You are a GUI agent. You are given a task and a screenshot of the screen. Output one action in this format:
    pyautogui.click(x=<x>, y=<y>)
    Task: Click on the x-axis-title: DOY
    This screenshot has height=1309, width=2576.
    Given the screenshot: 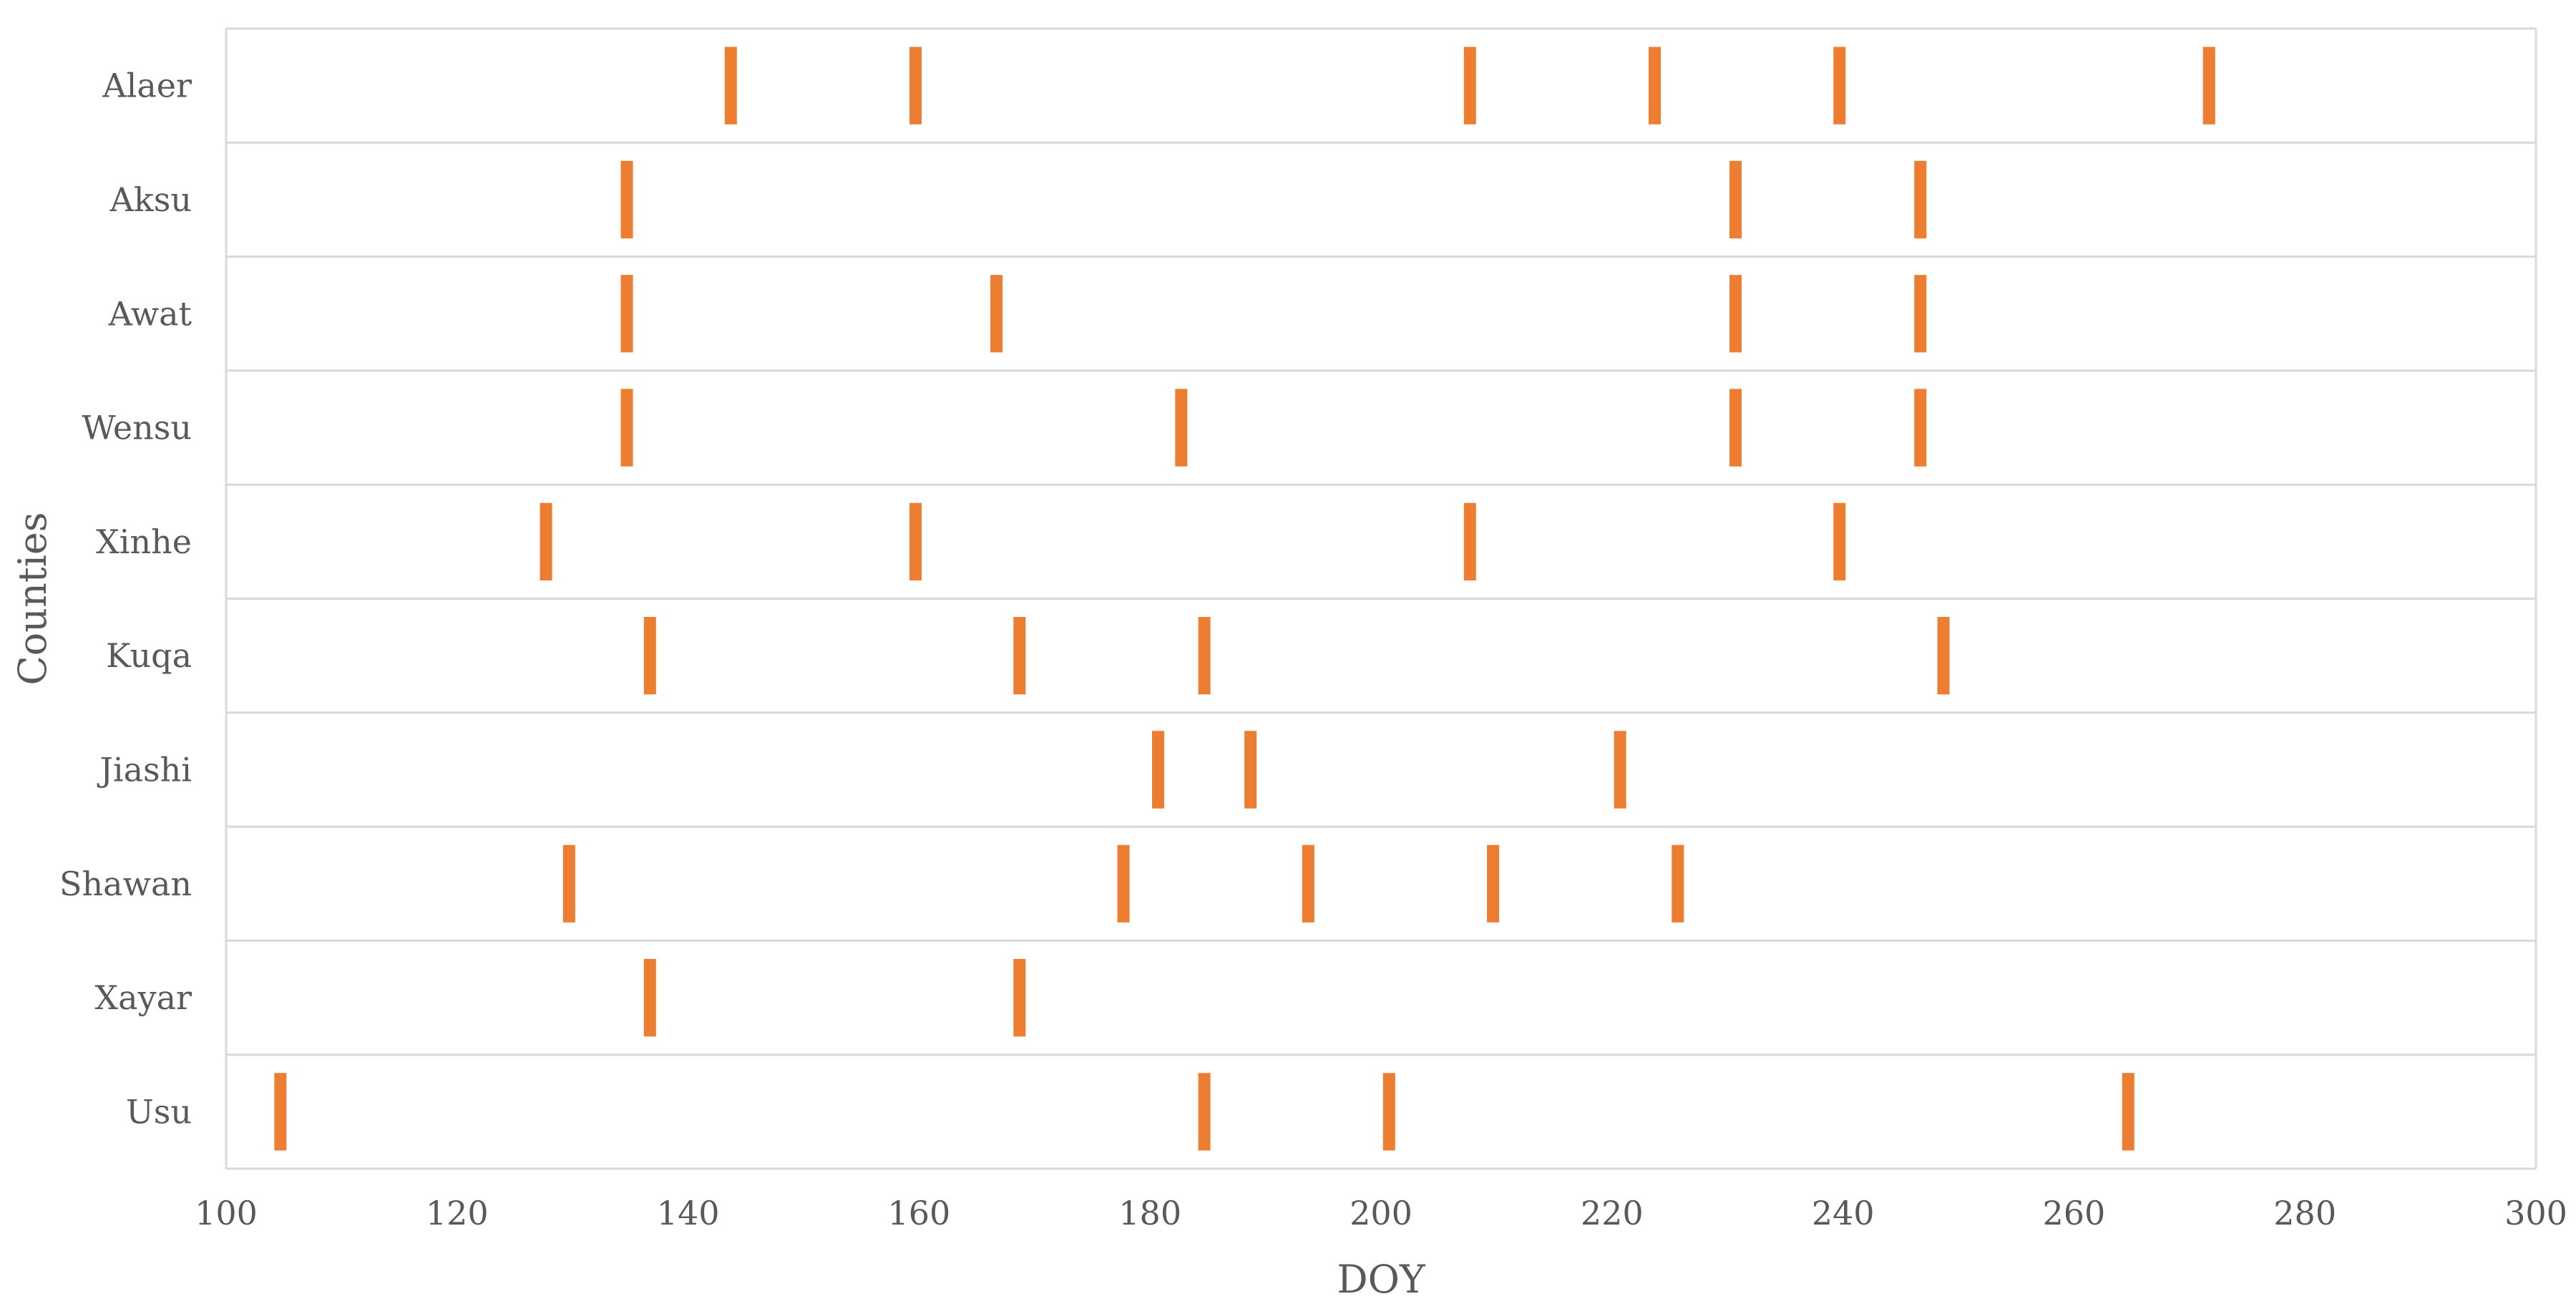 What is the action you would take?
    pyautogui.click(x=1381, y=1279)
    